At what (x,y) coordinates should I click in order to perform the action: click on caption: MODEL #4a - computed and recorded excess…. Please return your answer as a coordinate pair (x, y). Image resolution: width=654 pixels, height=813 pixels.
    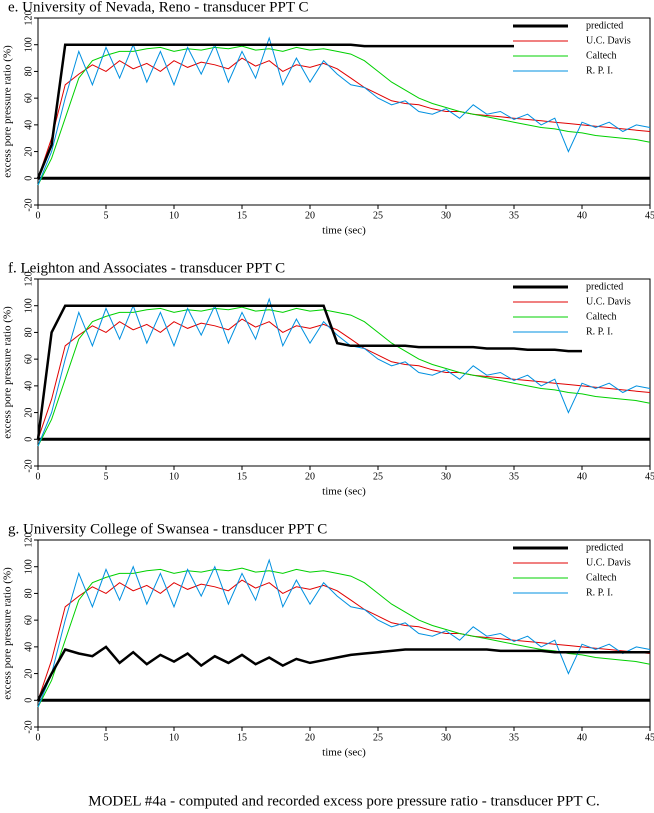
    Looking at the image, I should click on (344, 801).